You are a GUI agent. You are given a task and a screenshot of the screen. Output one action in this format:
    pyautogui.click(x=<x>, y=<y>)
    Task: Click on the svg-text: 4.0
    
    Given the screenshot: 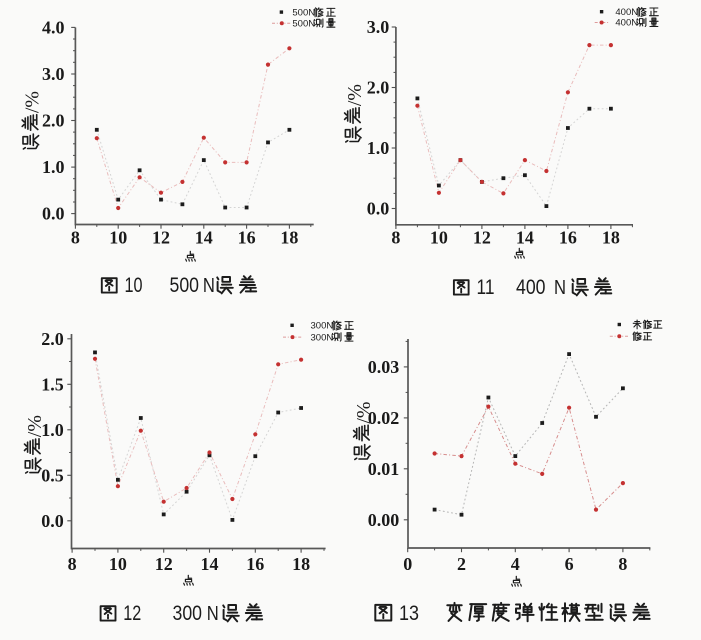 What is the action you would take?
    pyautogui.click(x=53, y=27)
    